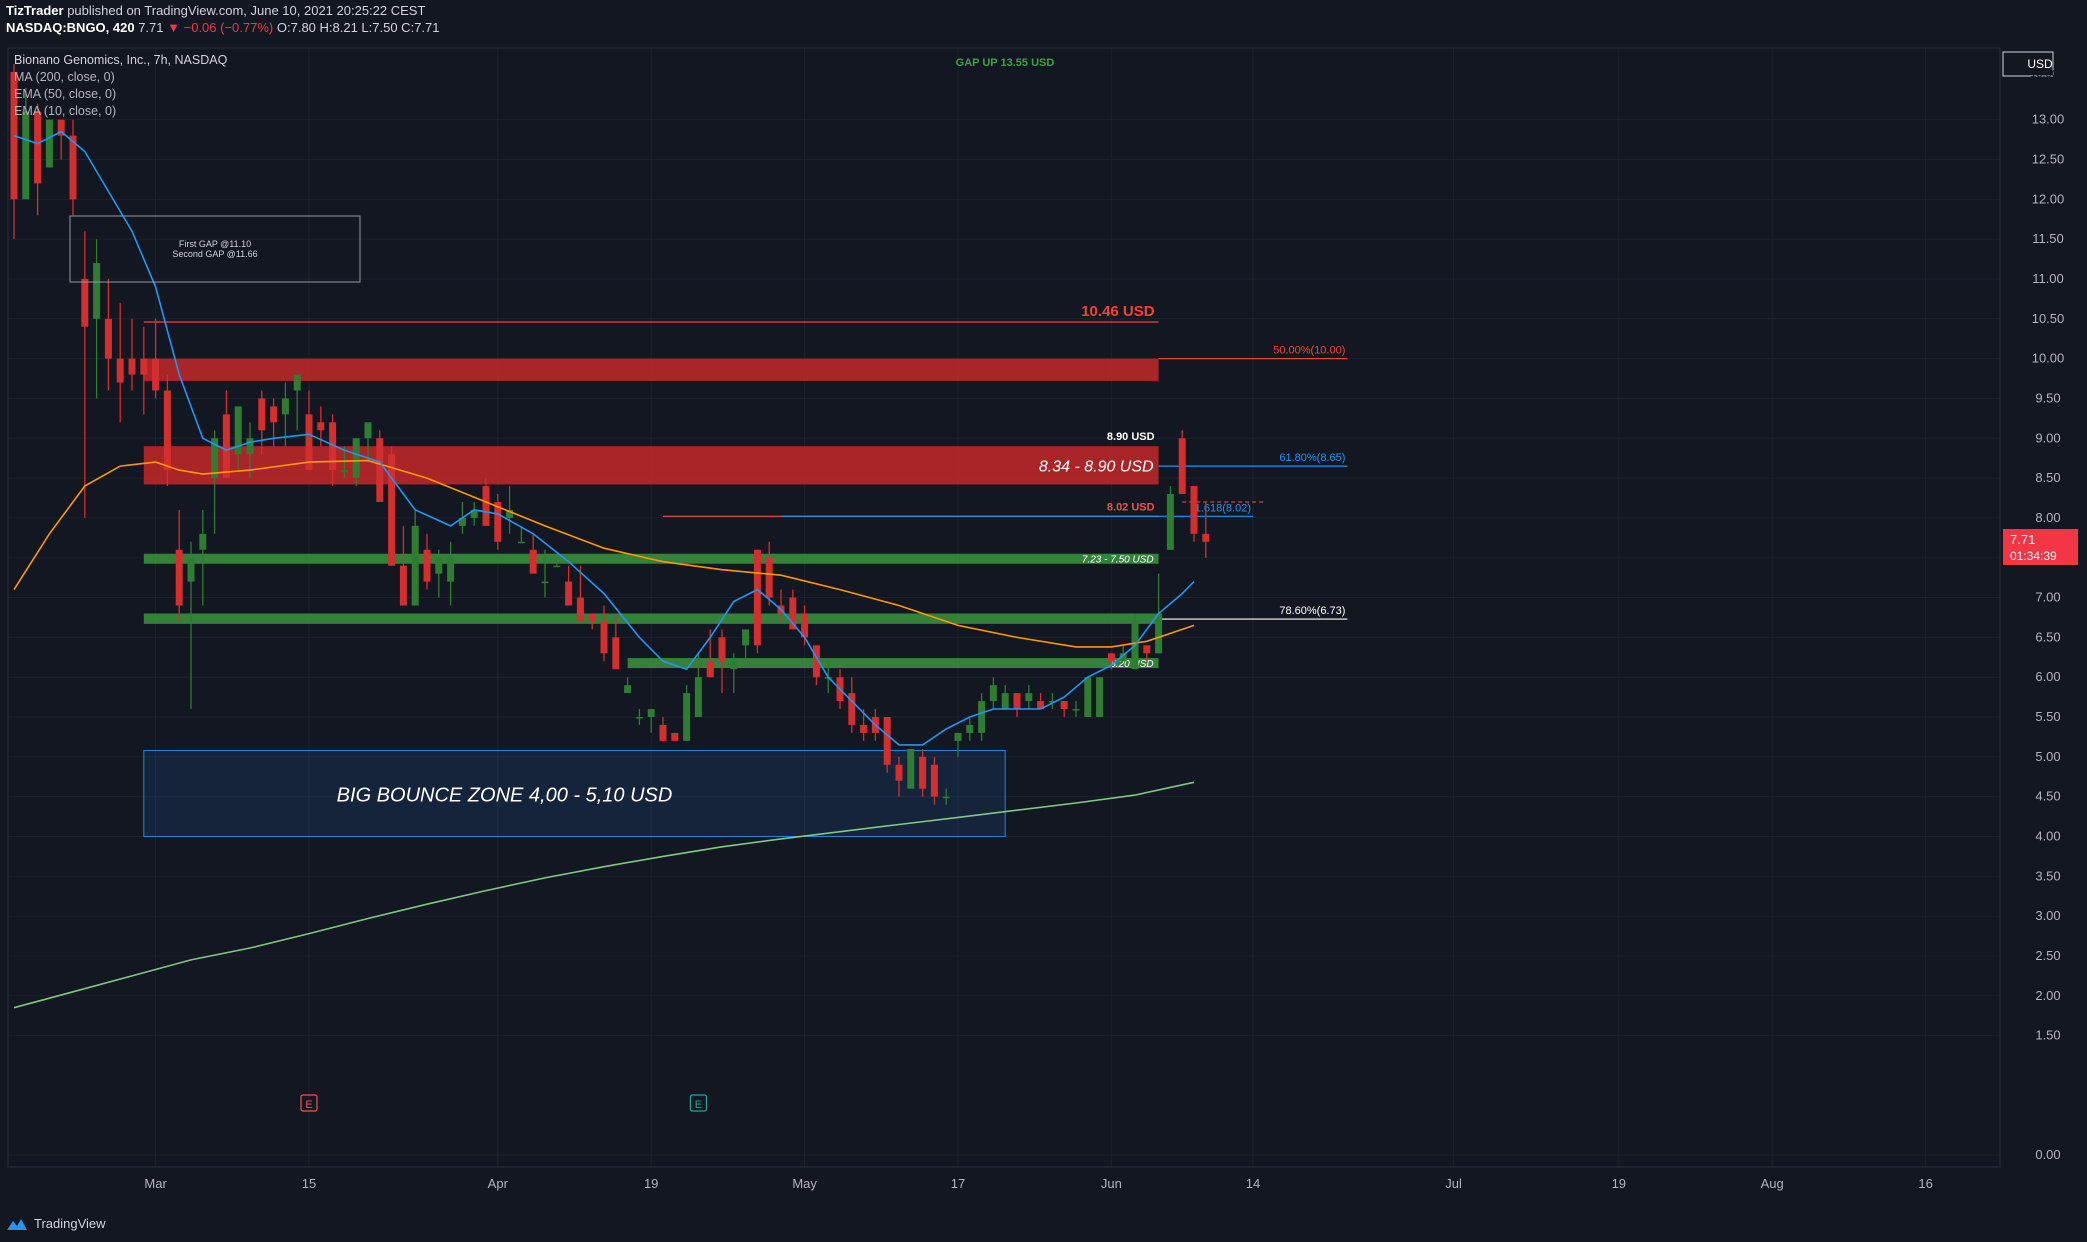 The height and width of the screenshot is (1242, 2087). What do you see at coordinates (1312, 611) in the screenshot?
I see `level-label-6: 78.60%(6.73)` at bounding box center [1312, 611].